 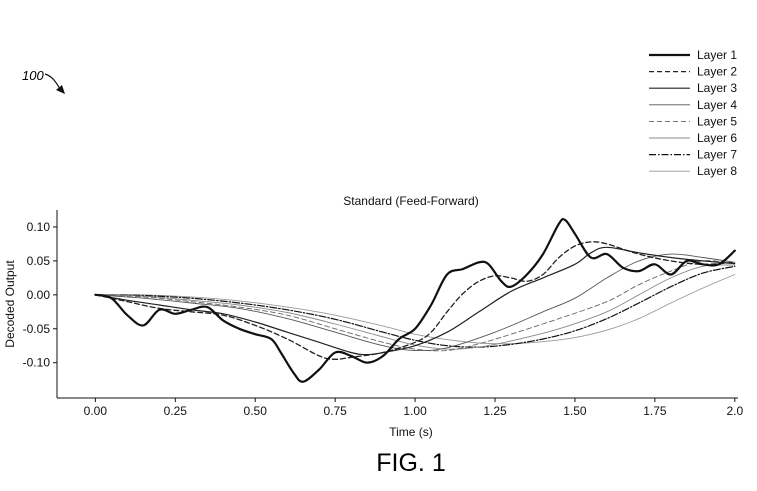 I want to click on x-tick-label: 1.25, so click(x=495, y=411).